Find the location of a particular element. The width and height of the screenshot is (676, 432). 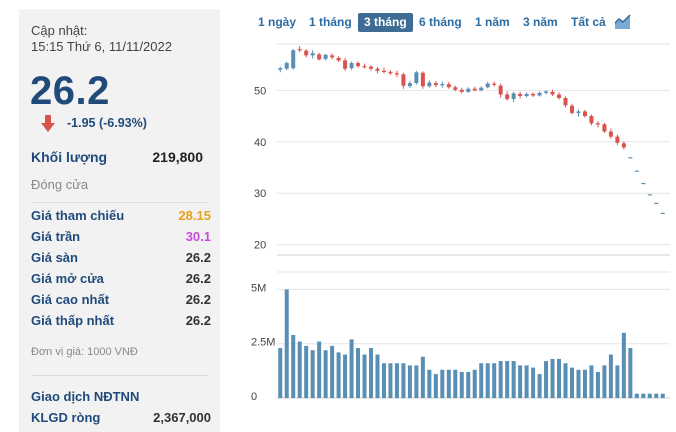

price-row-low: Giá thấp nhất 26.2 is located at coordinates (121, 320).